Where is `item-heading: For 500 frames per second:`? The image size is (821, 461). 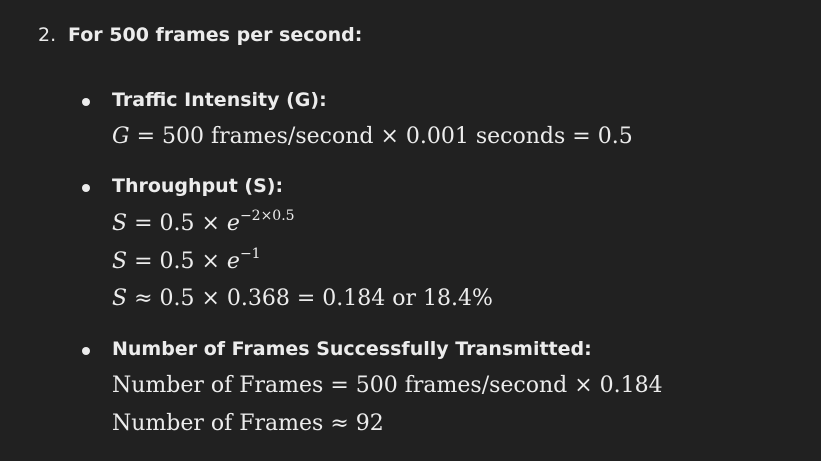 item-heading: For 500 frames per second: is located at coordinates (215, 35).